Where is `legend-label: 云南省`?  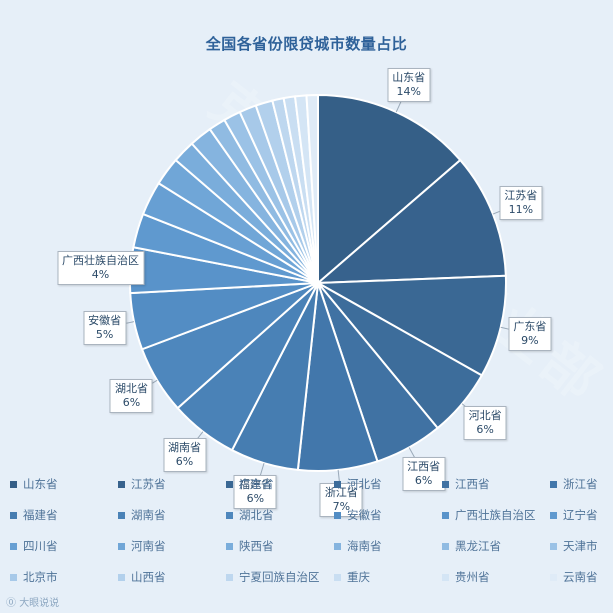
legend-label: 云南省 is located at coordinates (580, 577).